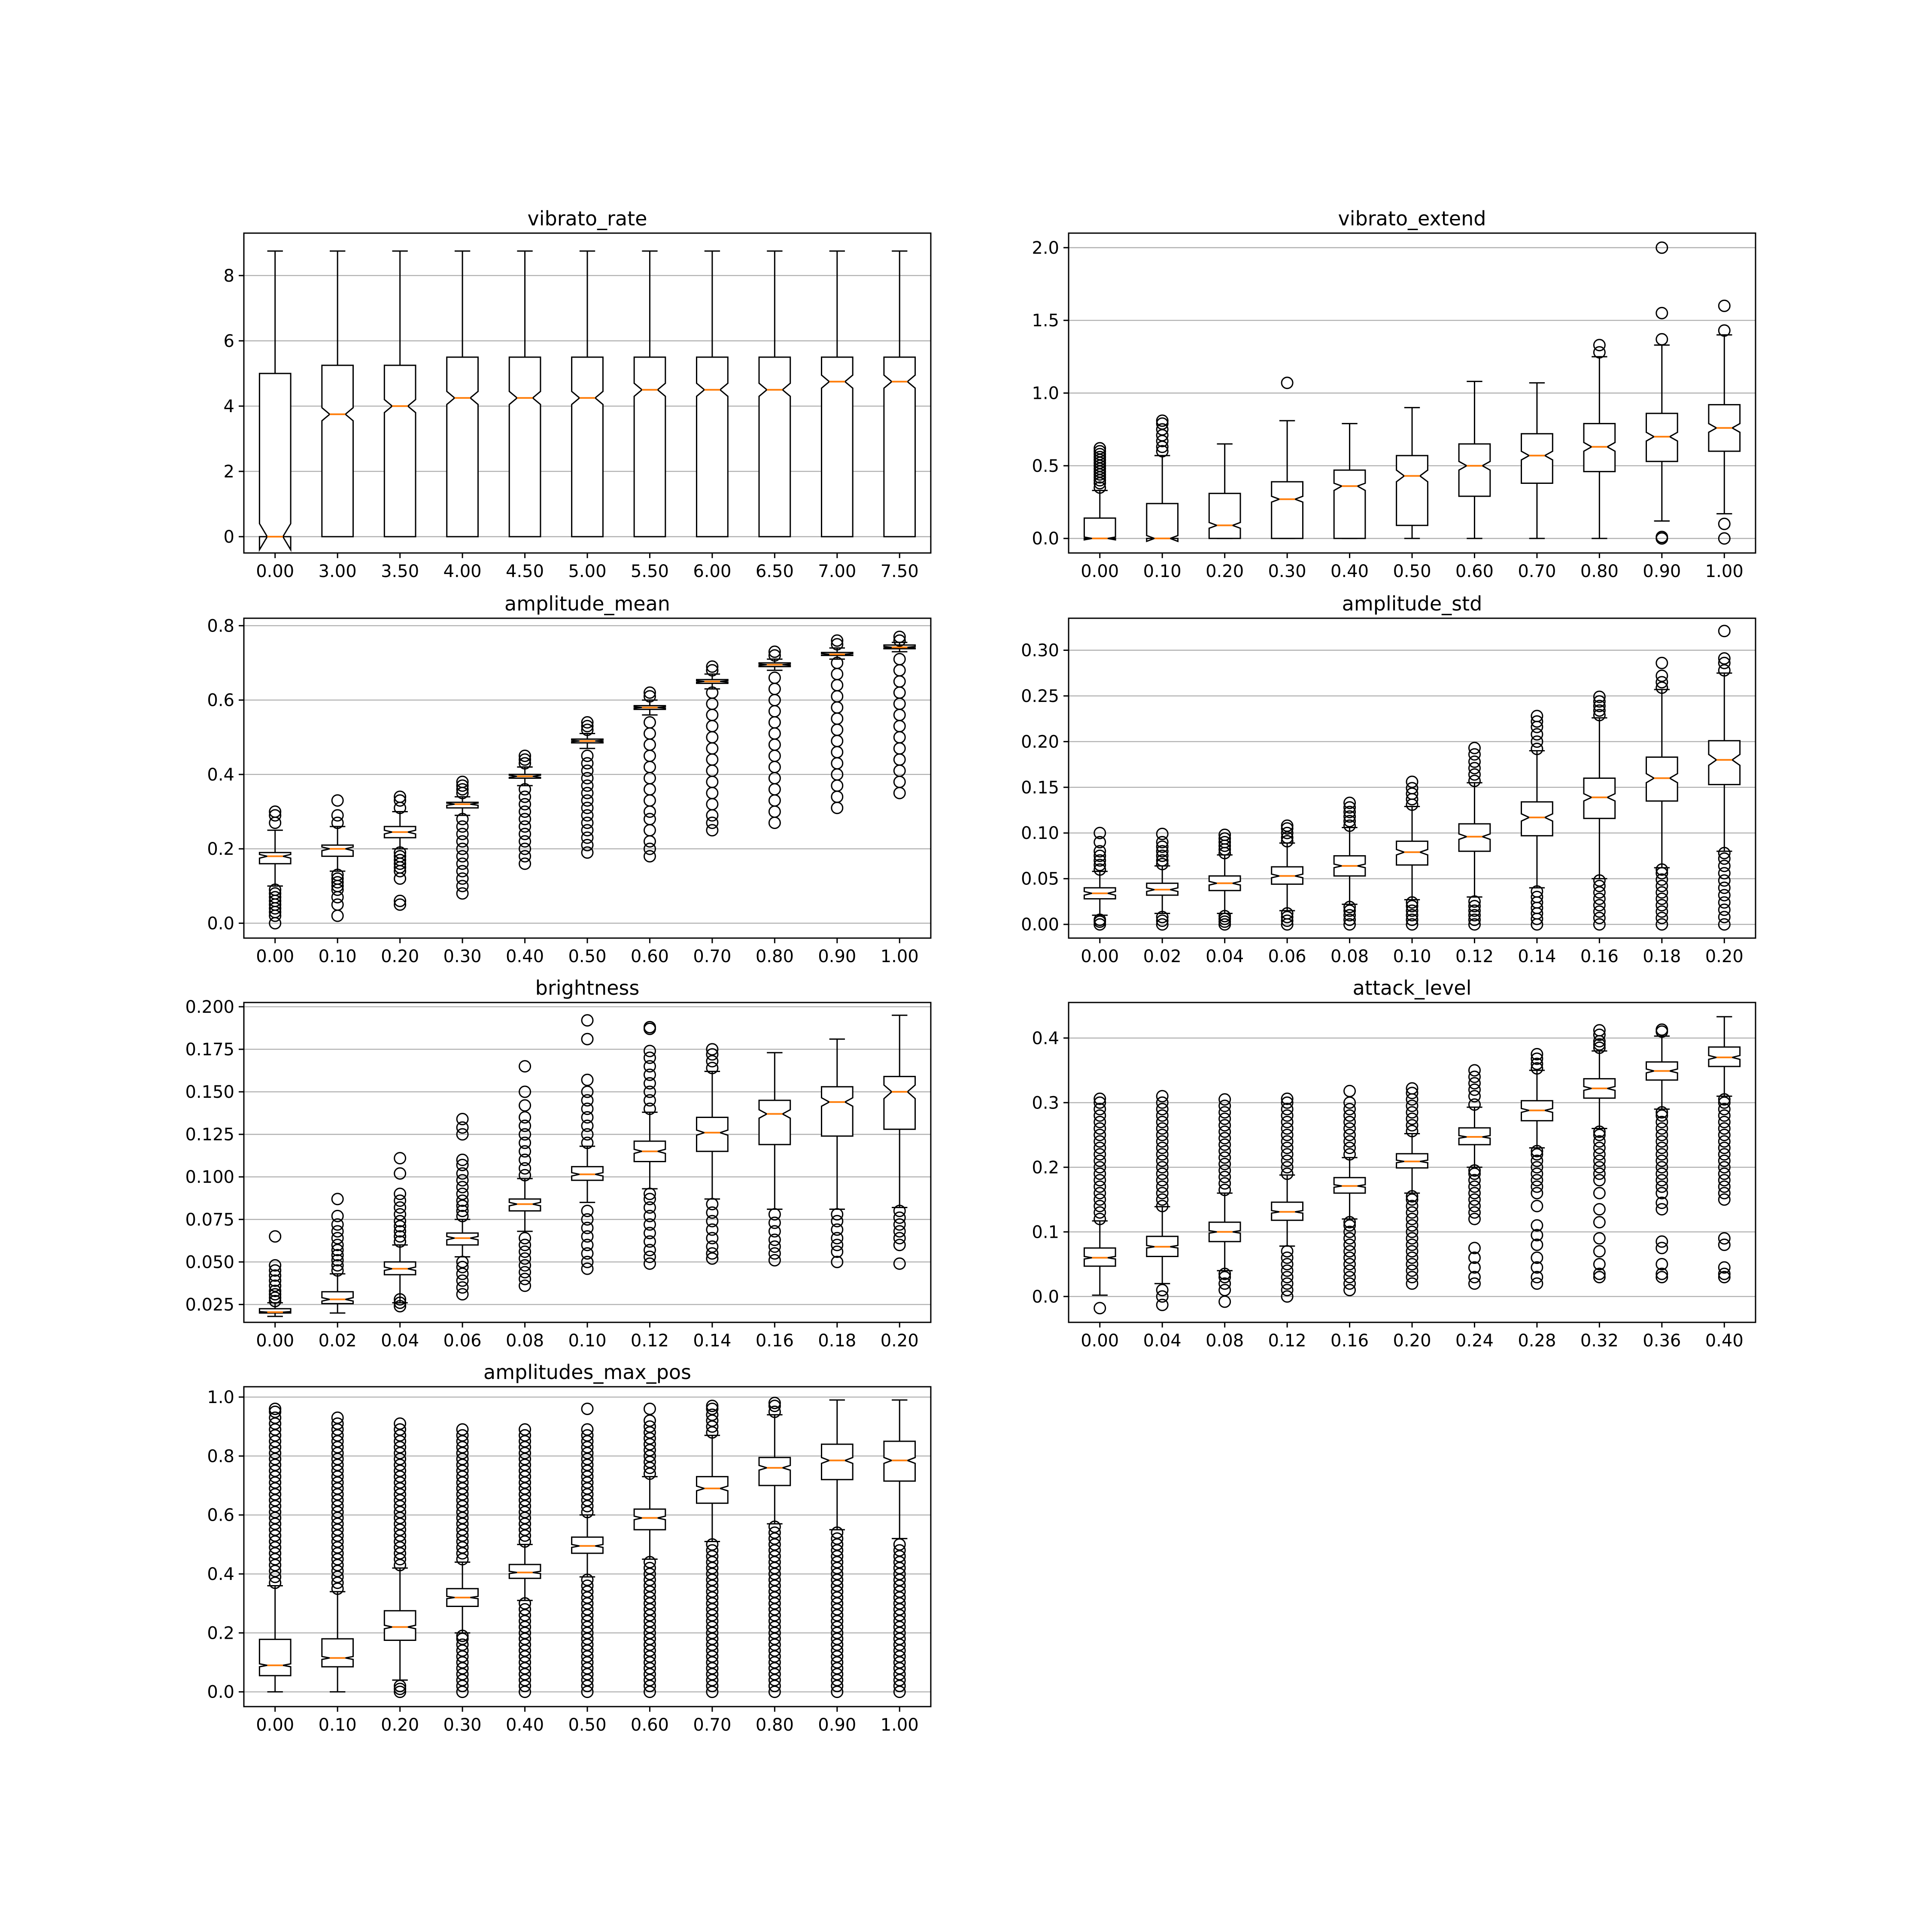  Describe the element at coordinates (587, 1725) in the screenshot. I see `x-tick-label: 0.50` at that location.